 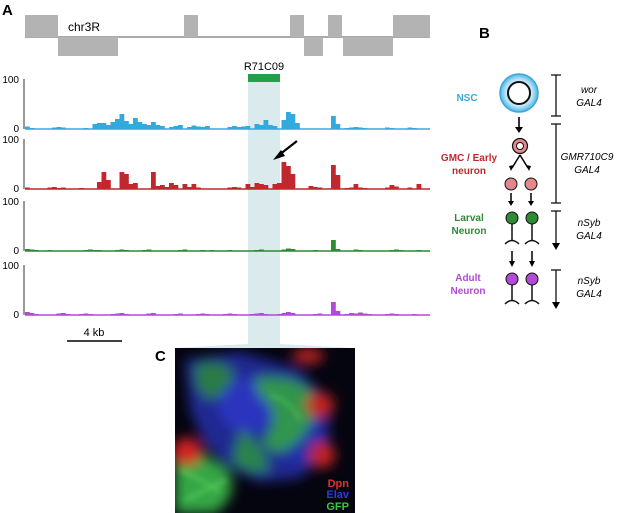 I want to click on adult-neuron-icon, so click(x=522, y=288).